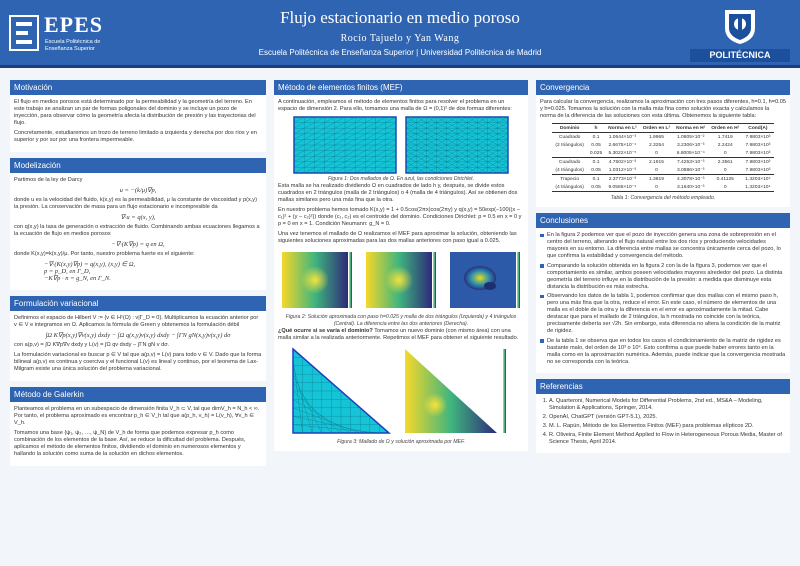 Image resolution: width=800 pixels, height=566 pixels. What do you see at coordinates (317, 280) in the screenshot?
I see `solution-2-triangles` at bounding box center [317, 280].